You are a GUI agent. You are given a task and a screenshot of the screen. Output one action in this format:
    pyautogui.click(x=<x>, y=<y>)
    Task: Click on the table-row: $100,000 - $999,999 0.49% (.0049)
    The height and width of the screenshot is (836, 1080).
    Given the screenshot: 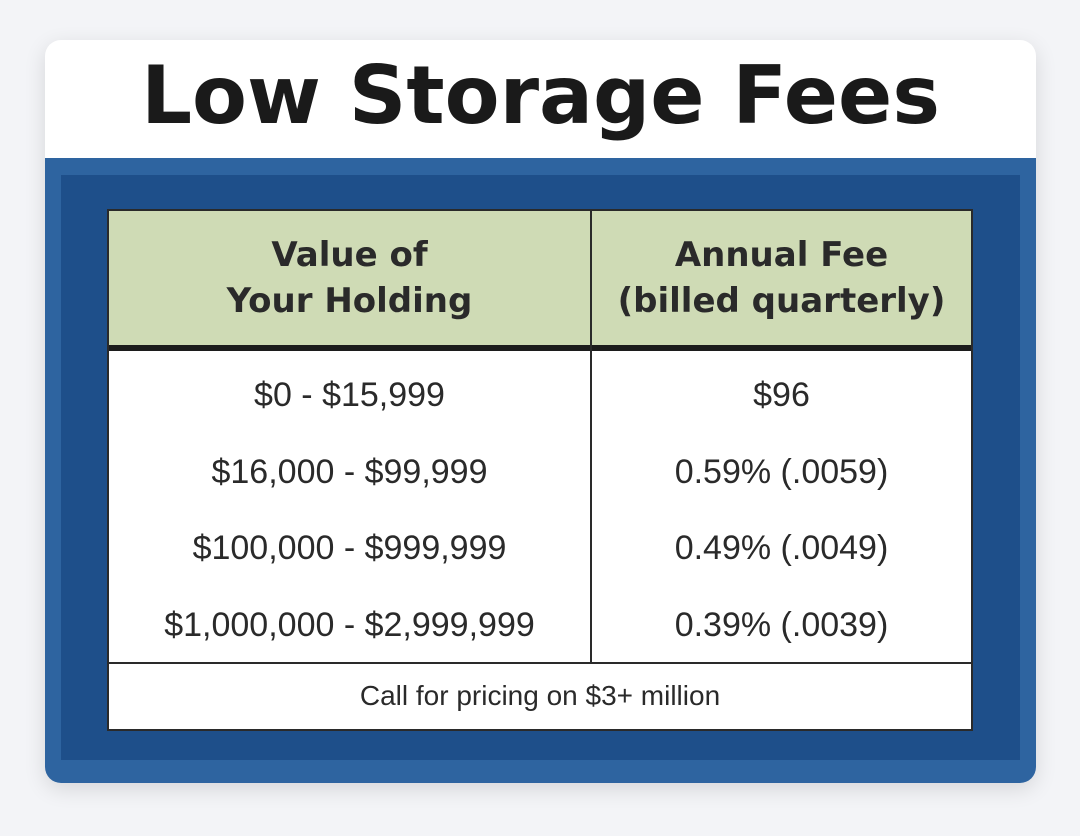 What is the action you would take?
    pyautogui.click(x=540, y=548)
    